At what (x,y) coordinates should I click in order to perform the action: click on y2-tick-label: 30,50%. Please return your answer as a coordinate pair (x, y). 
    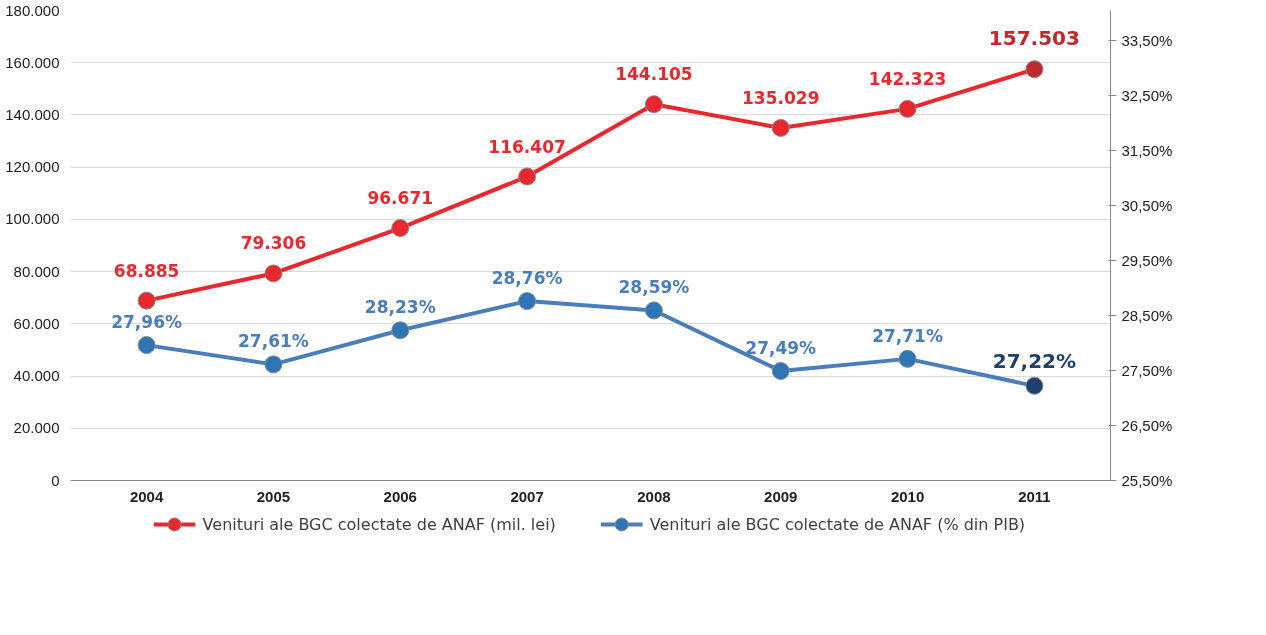
    Looking at the image, I should click on (1147, 205).